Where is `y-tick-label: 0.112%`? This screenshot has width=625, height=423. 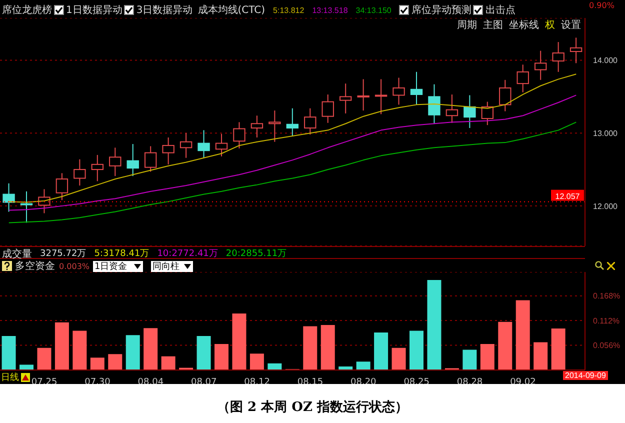 y-tick-label: 0.112% is located at coordinates (606, 321).